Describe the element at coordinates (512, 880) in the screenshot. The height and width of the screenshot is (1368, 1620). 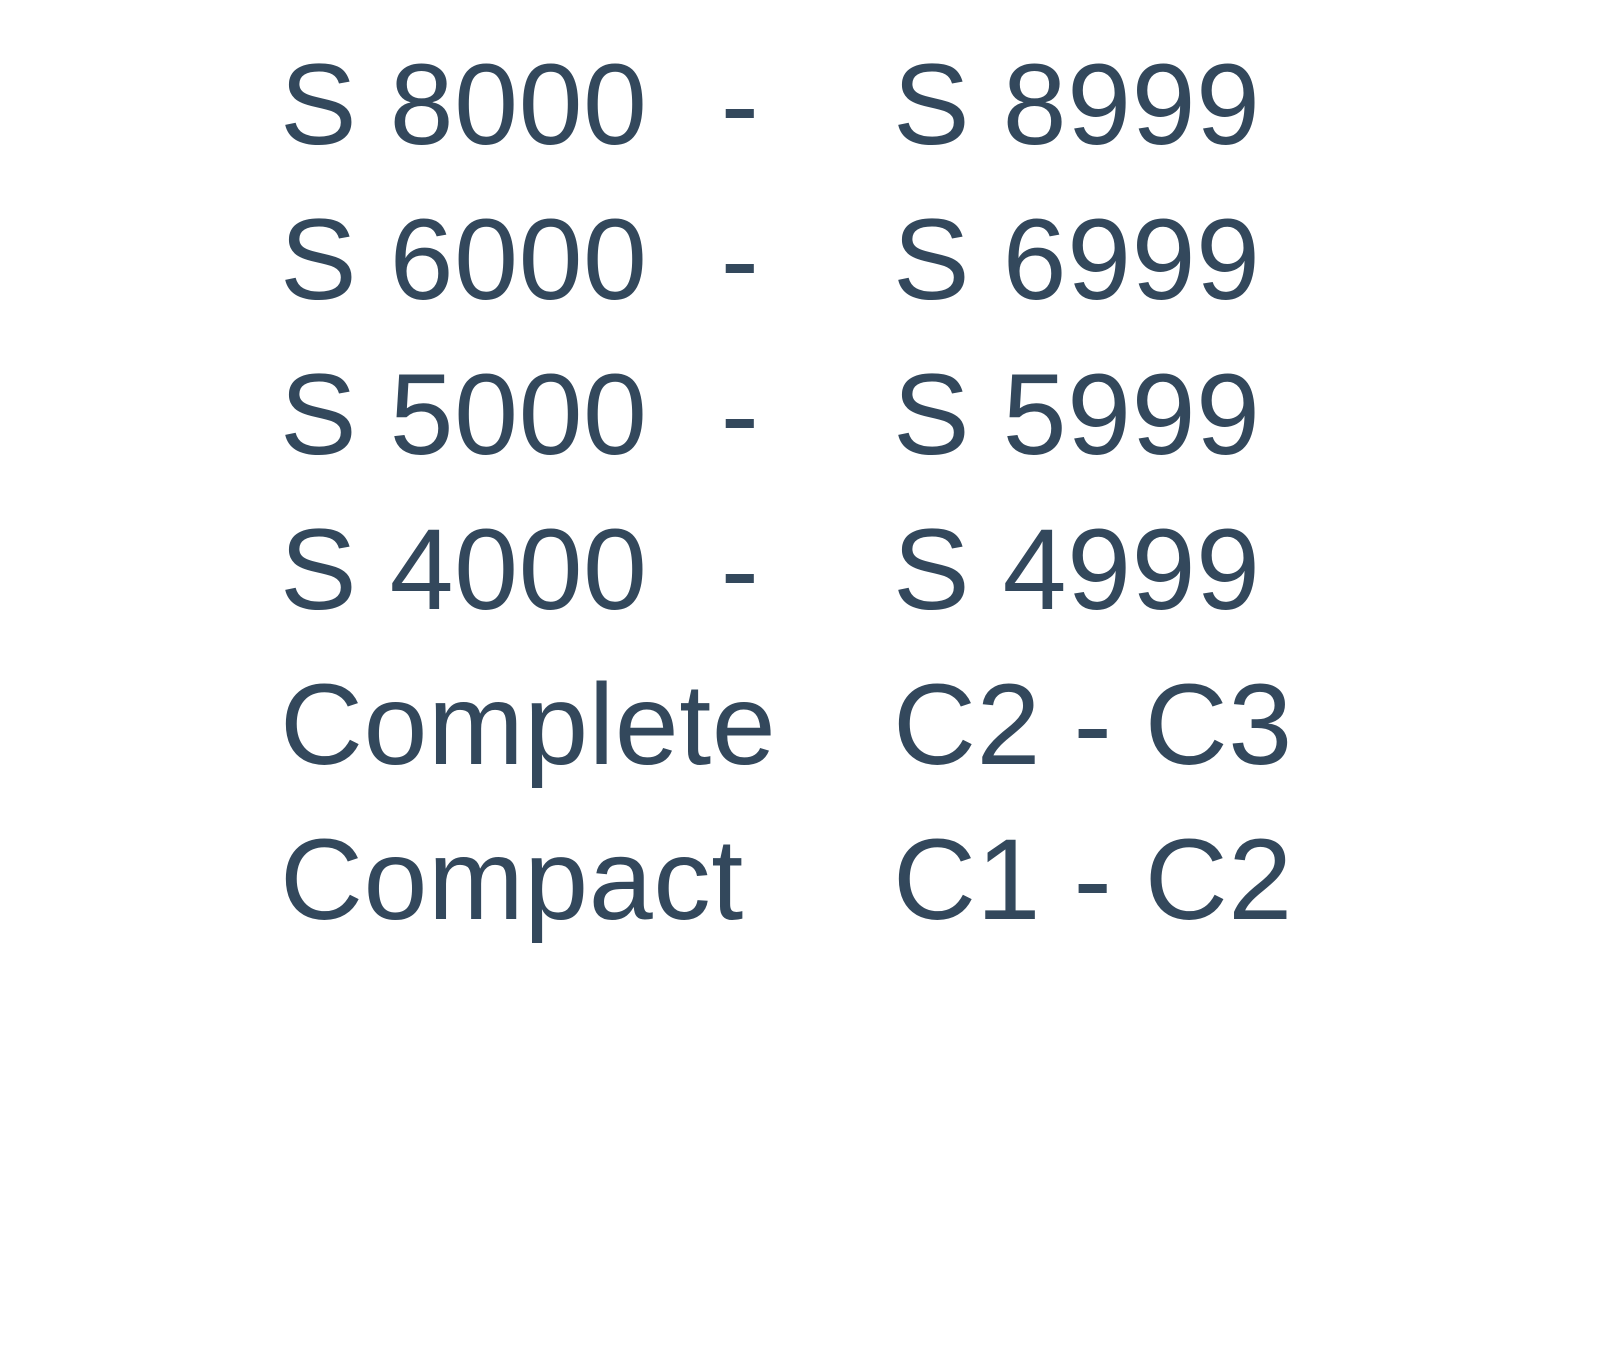
I see `series-start-label: Compact` at that location.